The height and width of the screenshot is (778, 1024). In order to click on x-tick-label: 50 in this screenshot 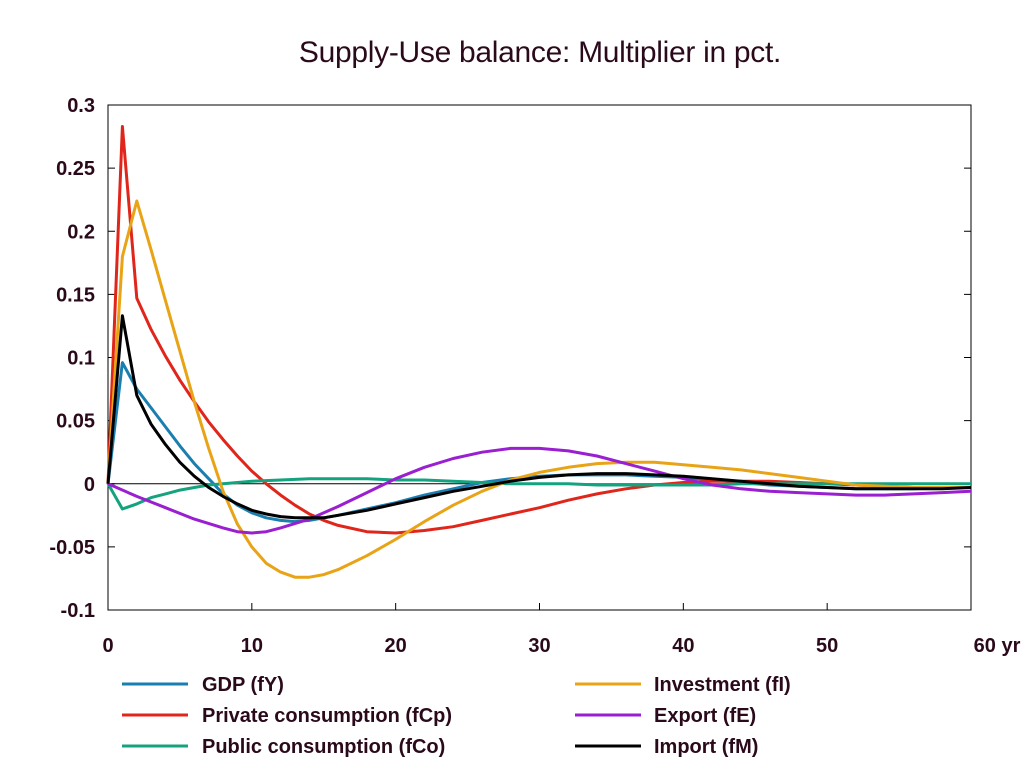, I will do `click(827, 646)`.